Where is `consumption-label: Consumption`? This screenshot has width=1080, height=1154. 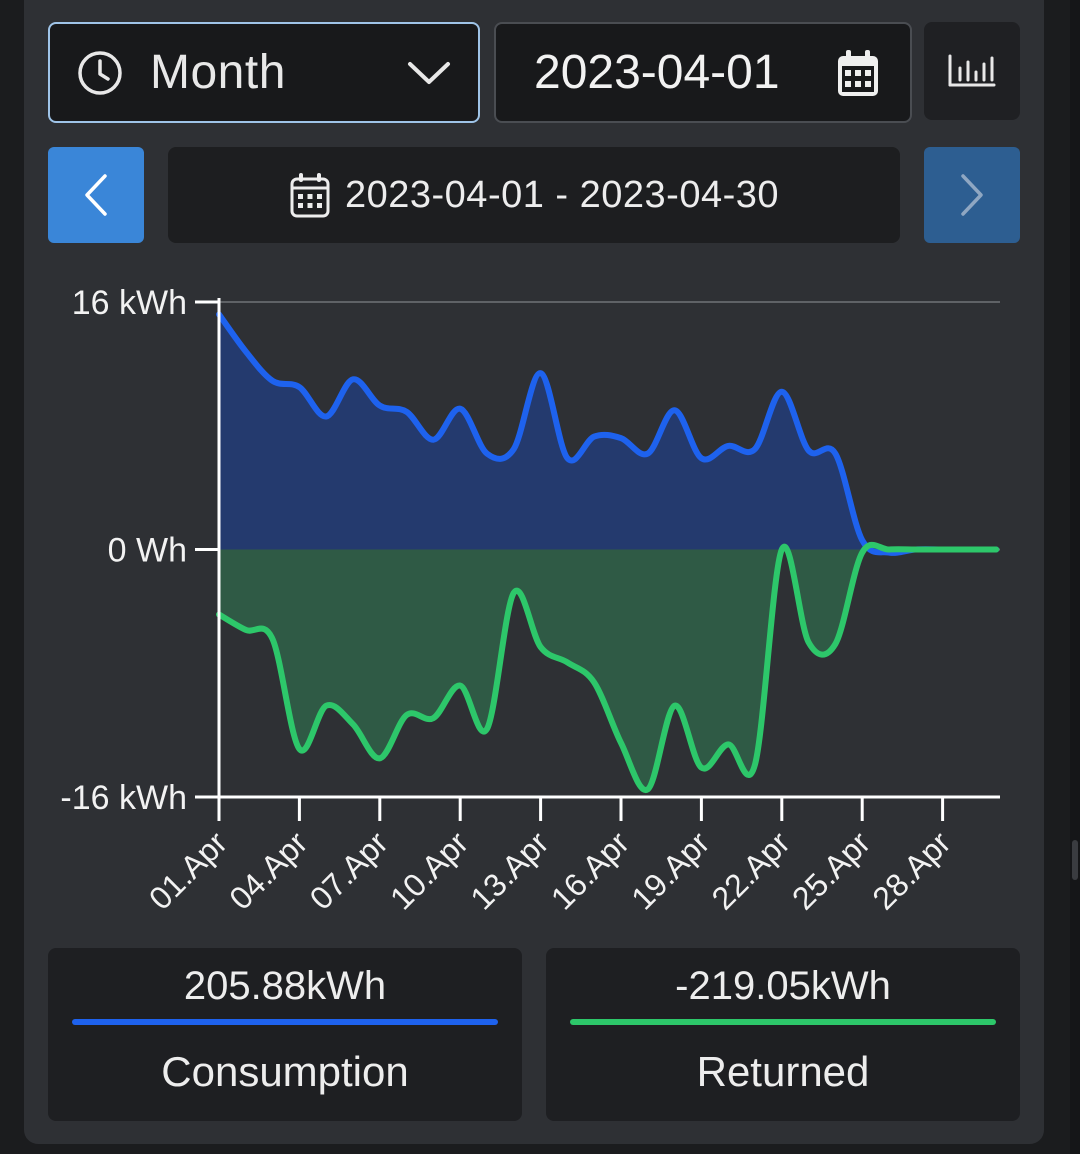 consumption-label: Consumption is located at coordinates (285, 1071).